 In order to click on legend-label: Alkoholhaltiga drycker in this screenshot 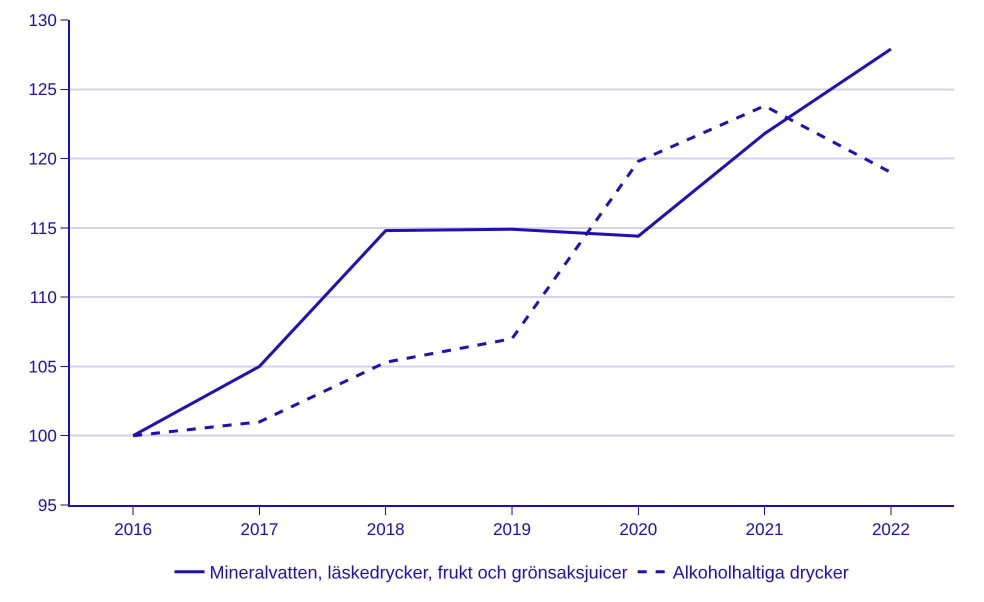, I will do `click(760, 572)`.